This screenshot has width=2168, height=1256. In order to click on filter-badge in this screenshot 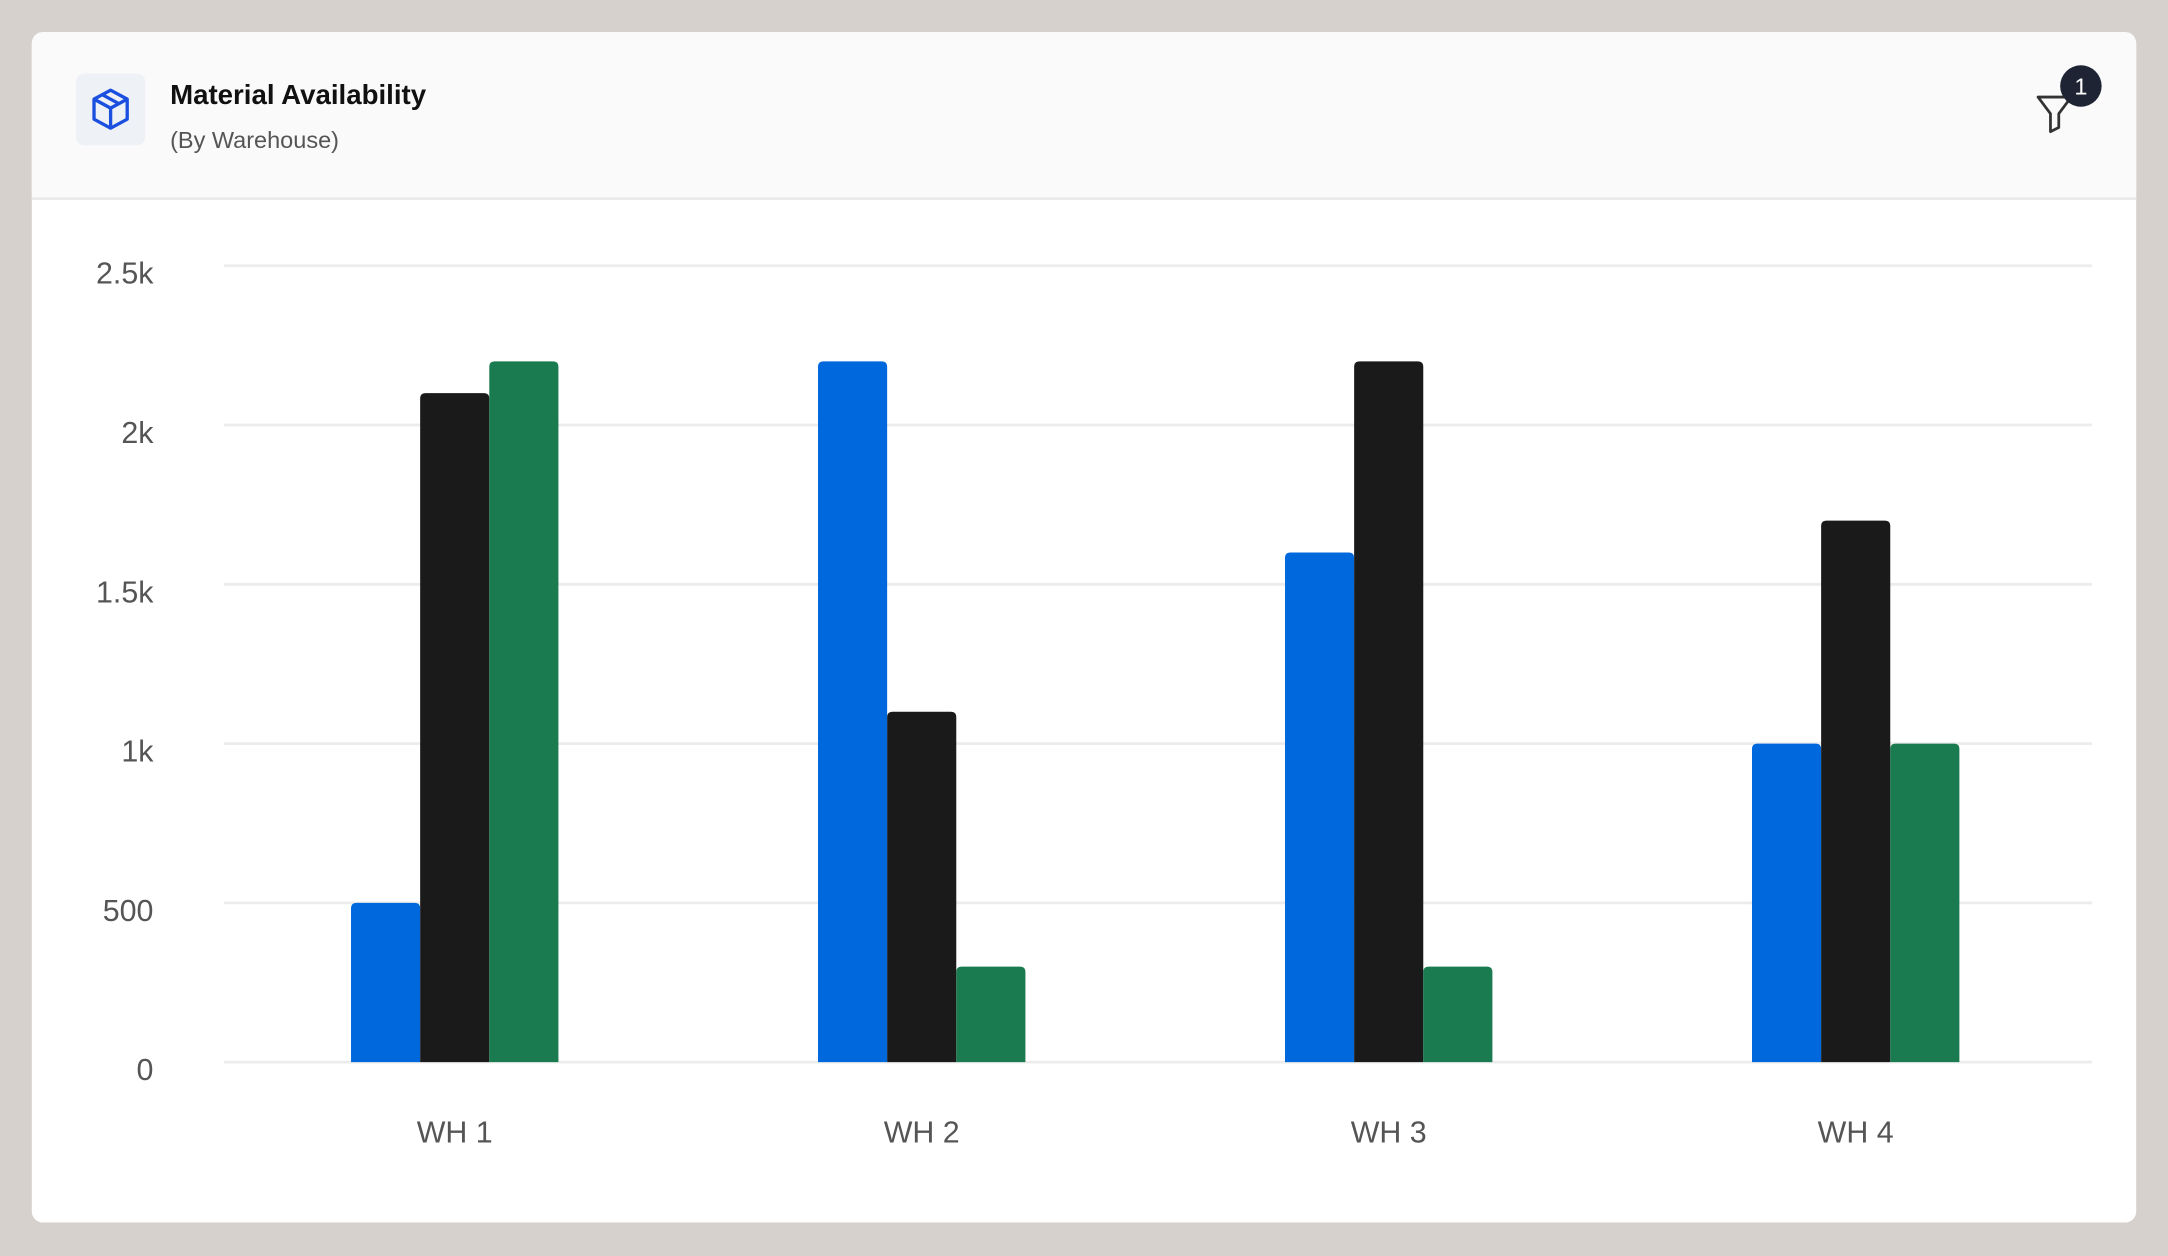, I will do `click(2081, 86)`.